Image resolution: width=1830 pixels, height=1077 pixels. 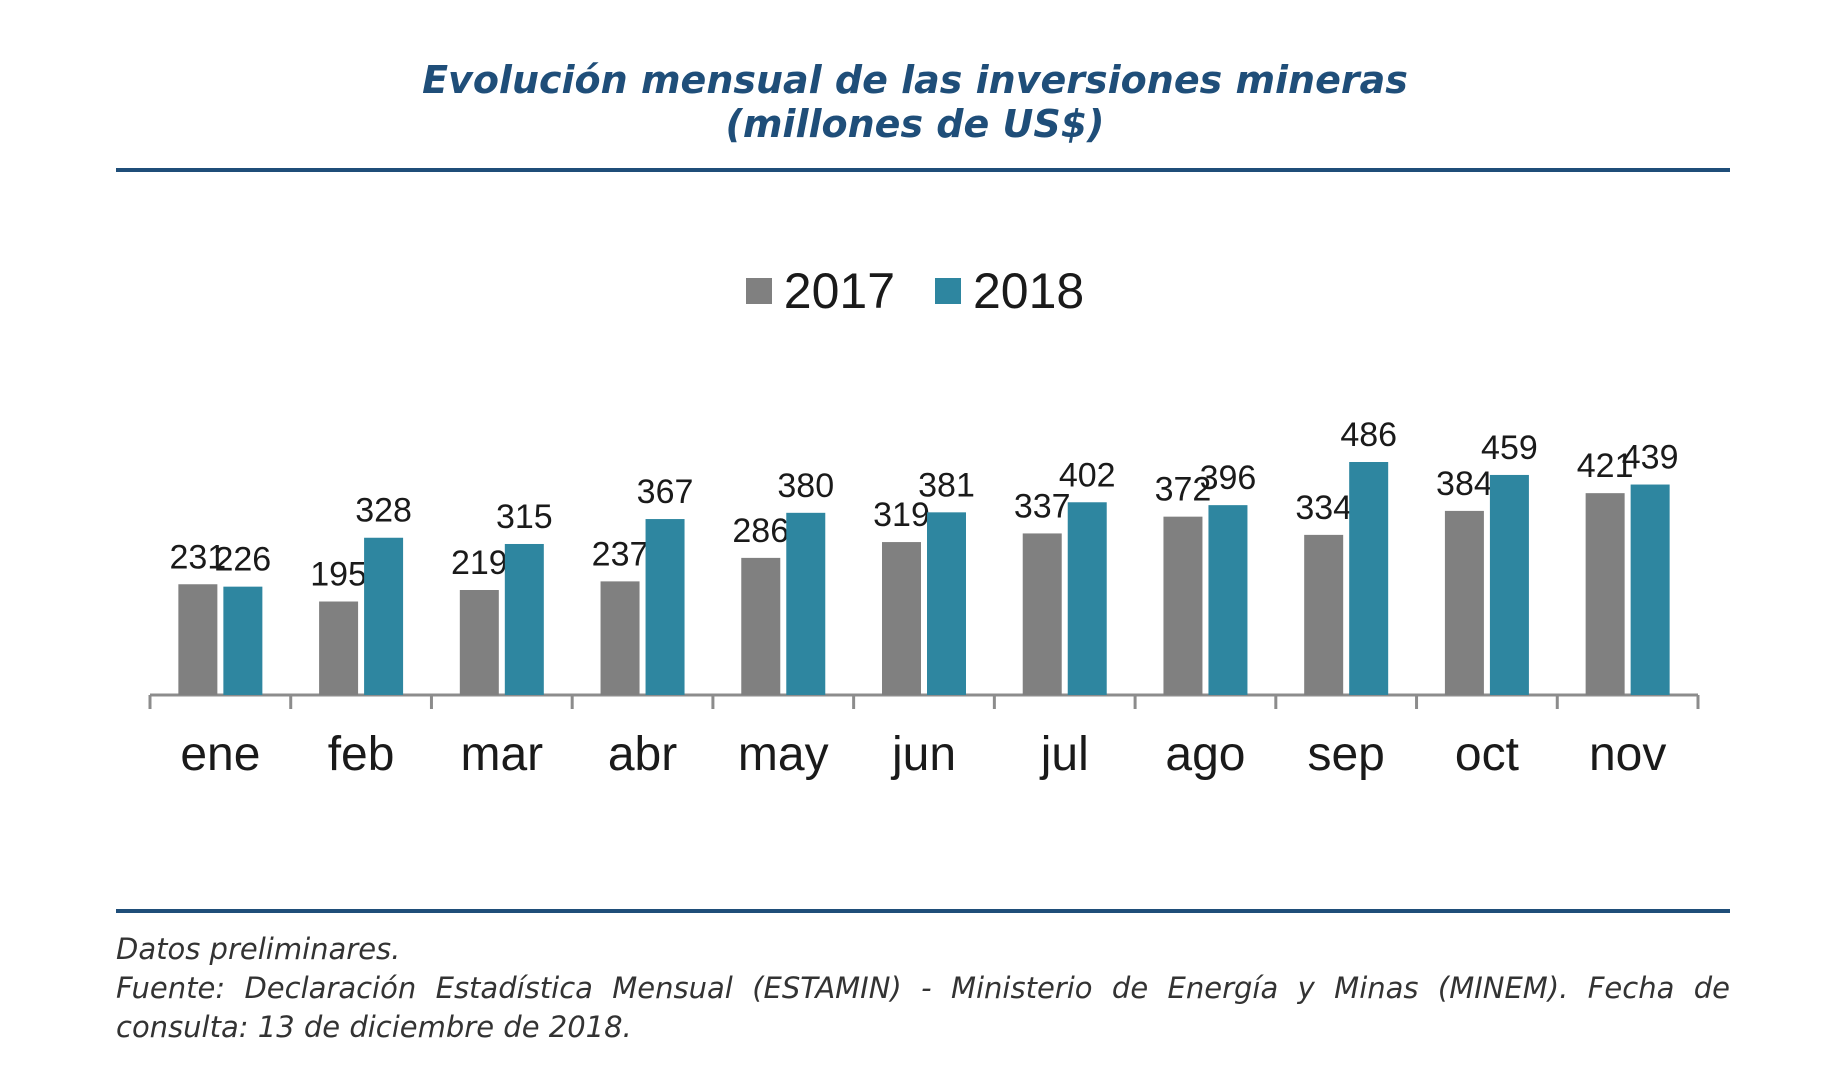 I want to click on data-label-2017-feb: 195, so click(x=338, y=575).